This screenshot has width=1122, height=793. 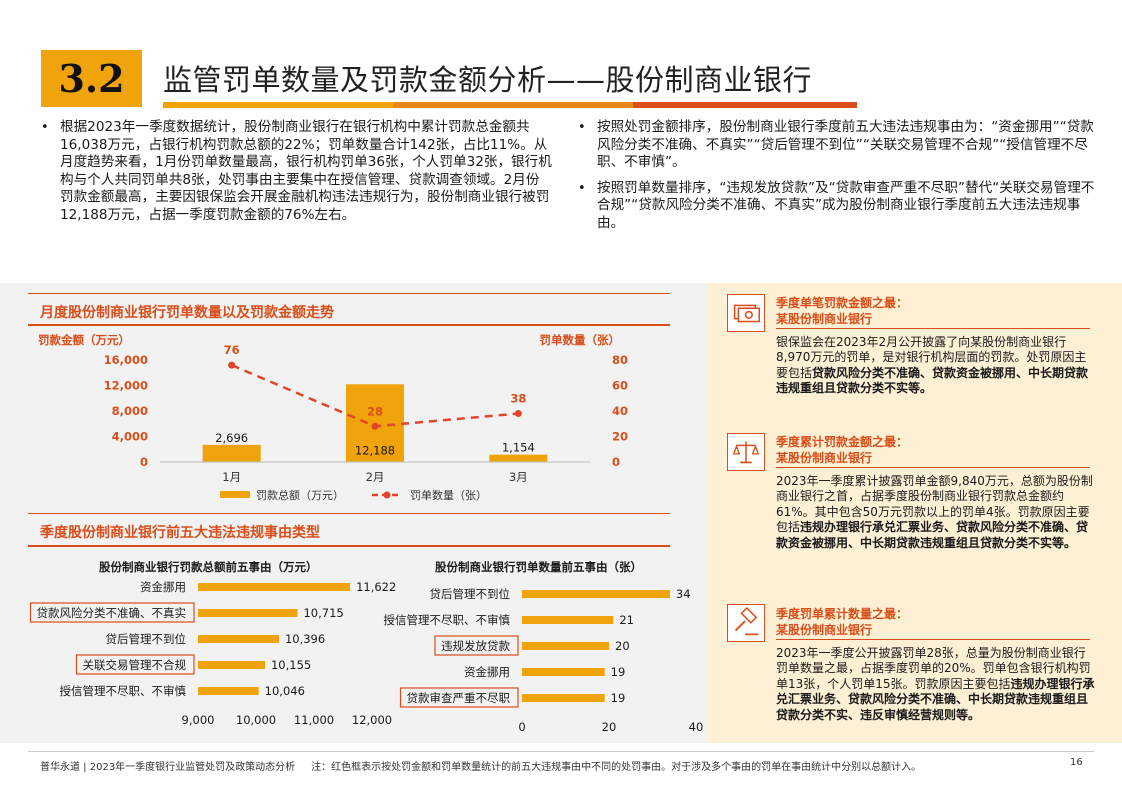 I want to click on gavel-icon, so click(x=746, y=623).